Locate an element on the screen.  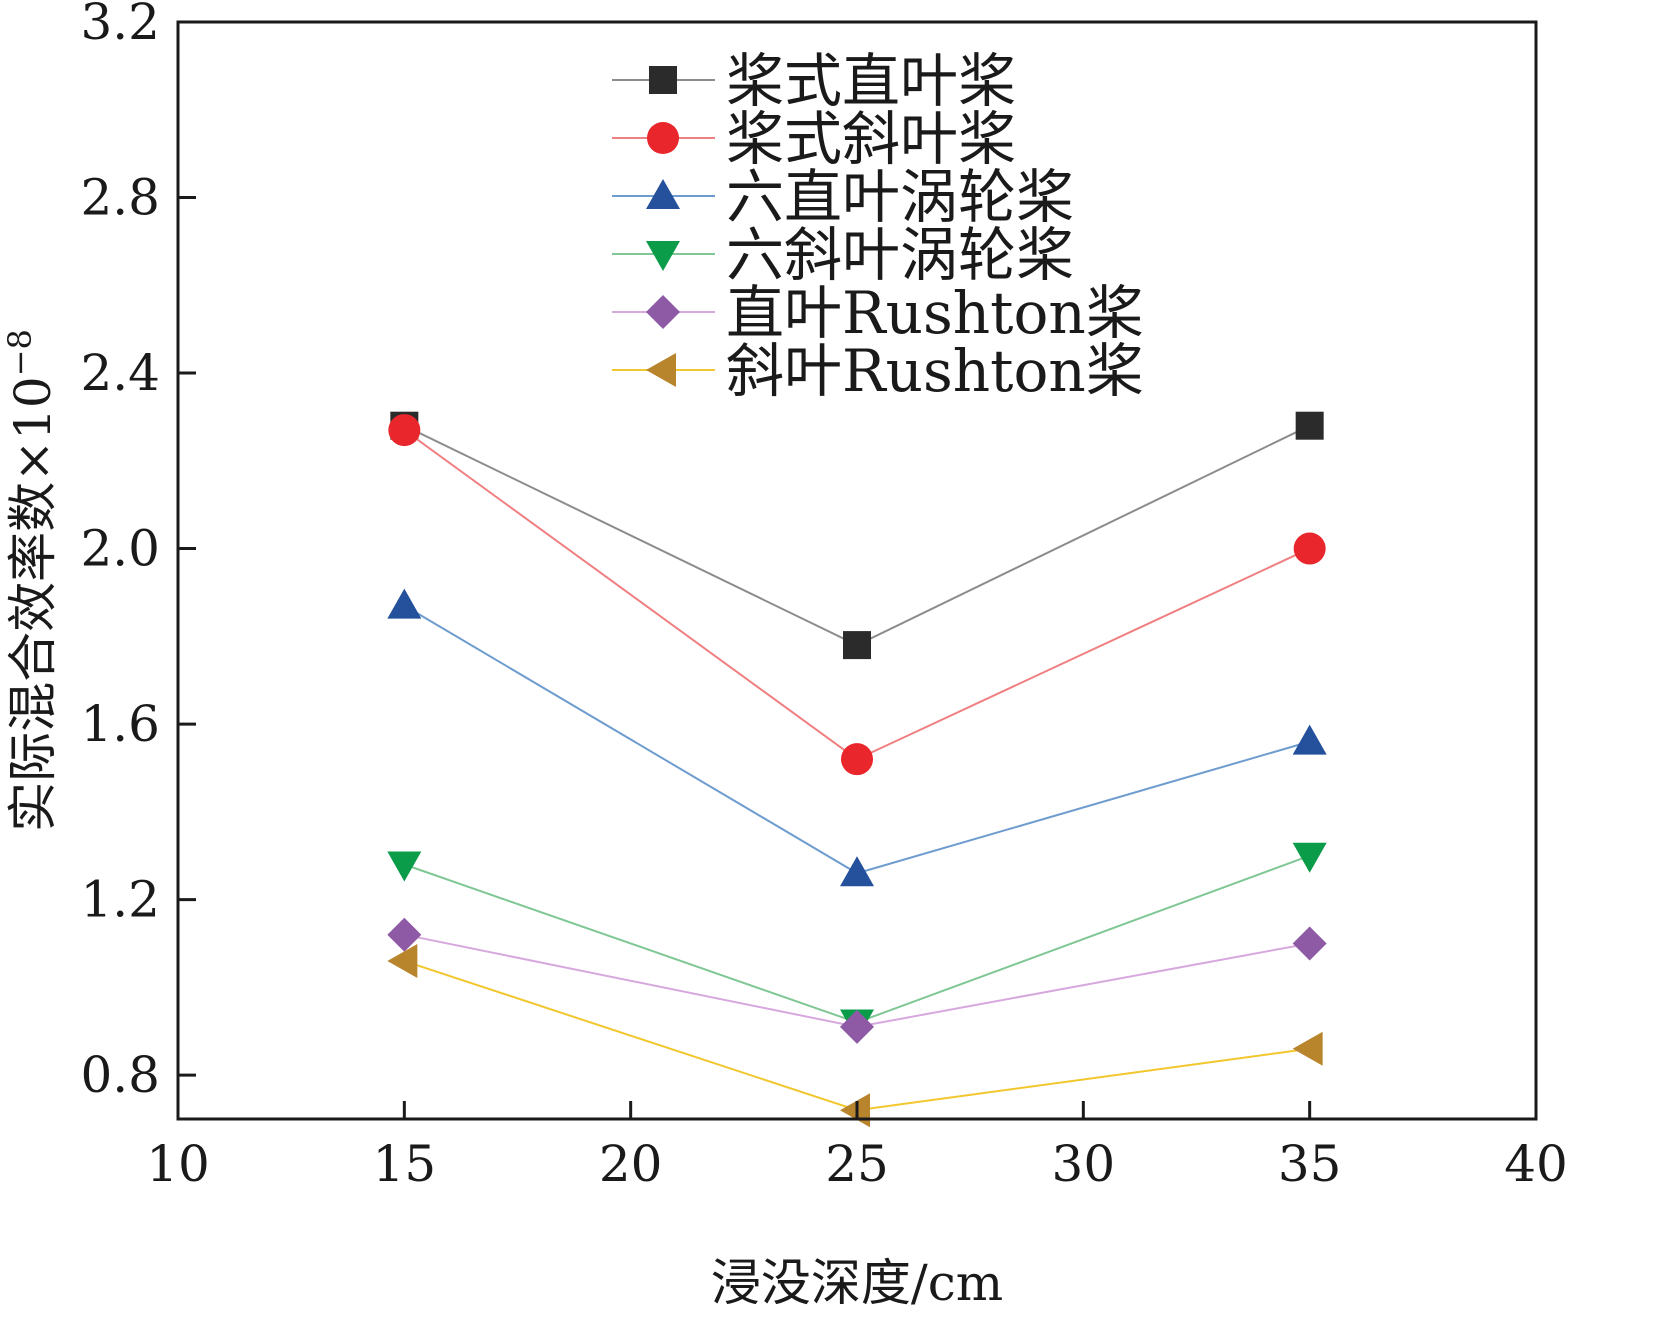
y-tick-label: 0.8 is located at coordinates (120, 1075).